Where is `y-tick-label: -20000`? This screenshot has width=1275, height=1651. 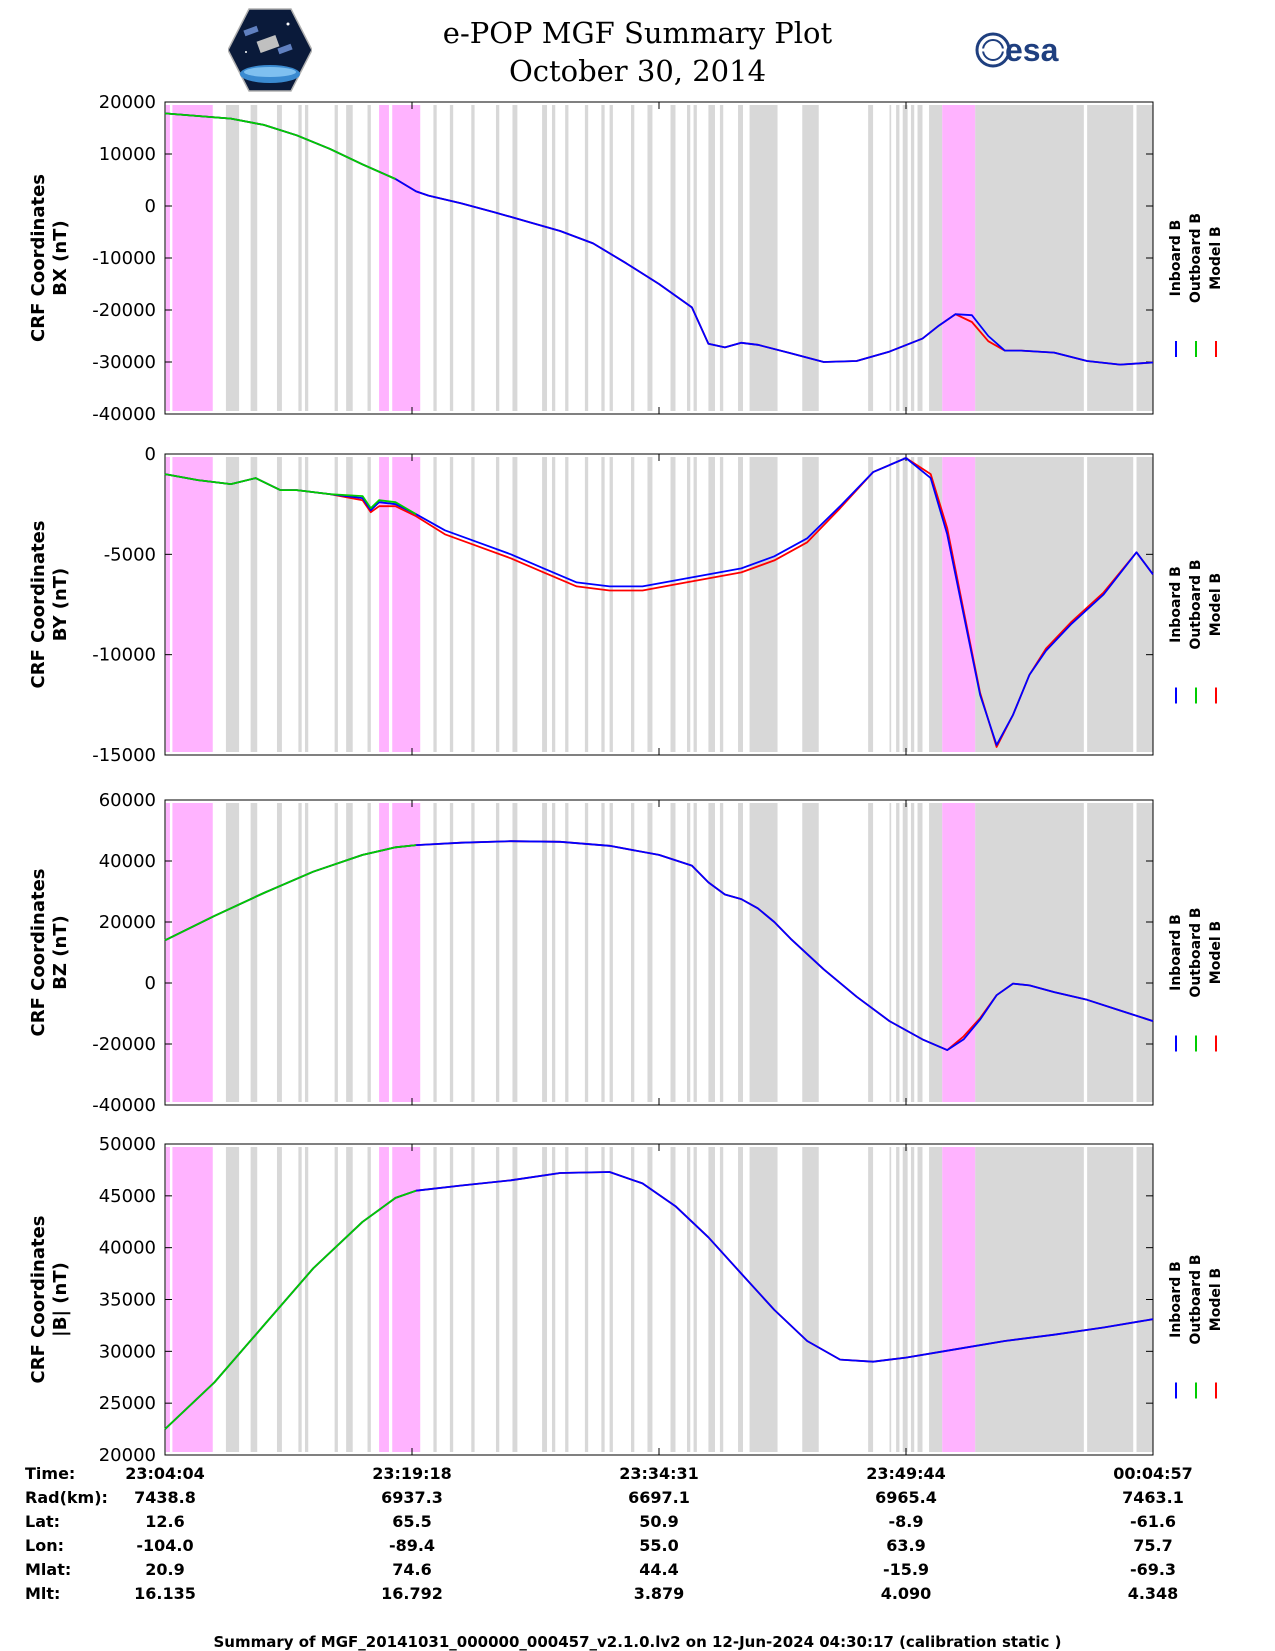 y-tick-label: -20000 is located at coordinates (124, 310).